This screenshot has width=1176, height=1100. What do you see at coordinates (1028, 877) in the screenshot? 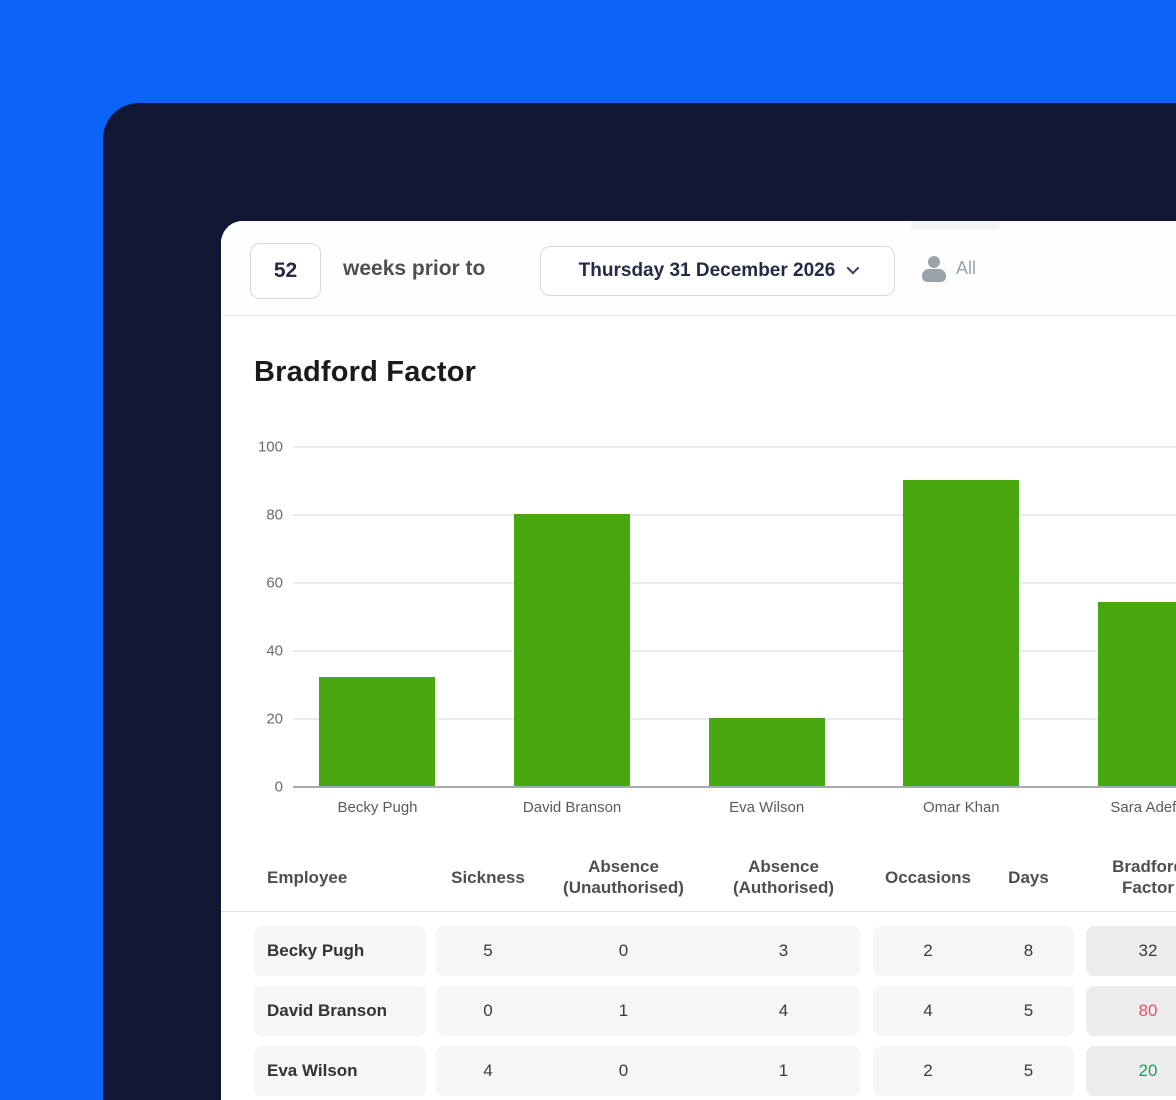
I see `col-header-days: Days` at bounding box center [1028, 877].